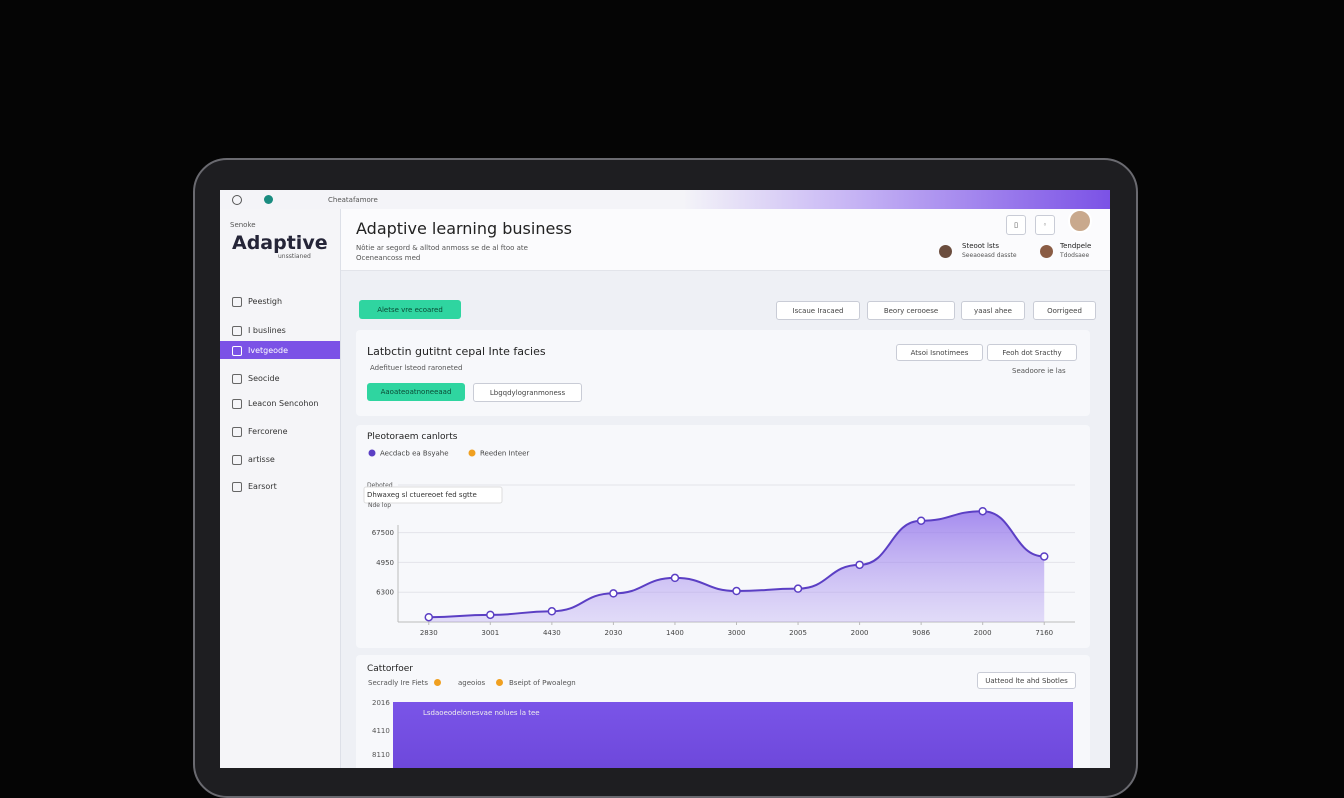 This screenshot has width=1344, height=798. What do you see at coordinates (268, 431) in the screenshot?
I see `nav-label: Fercorene` at bounding box center [268, 431].